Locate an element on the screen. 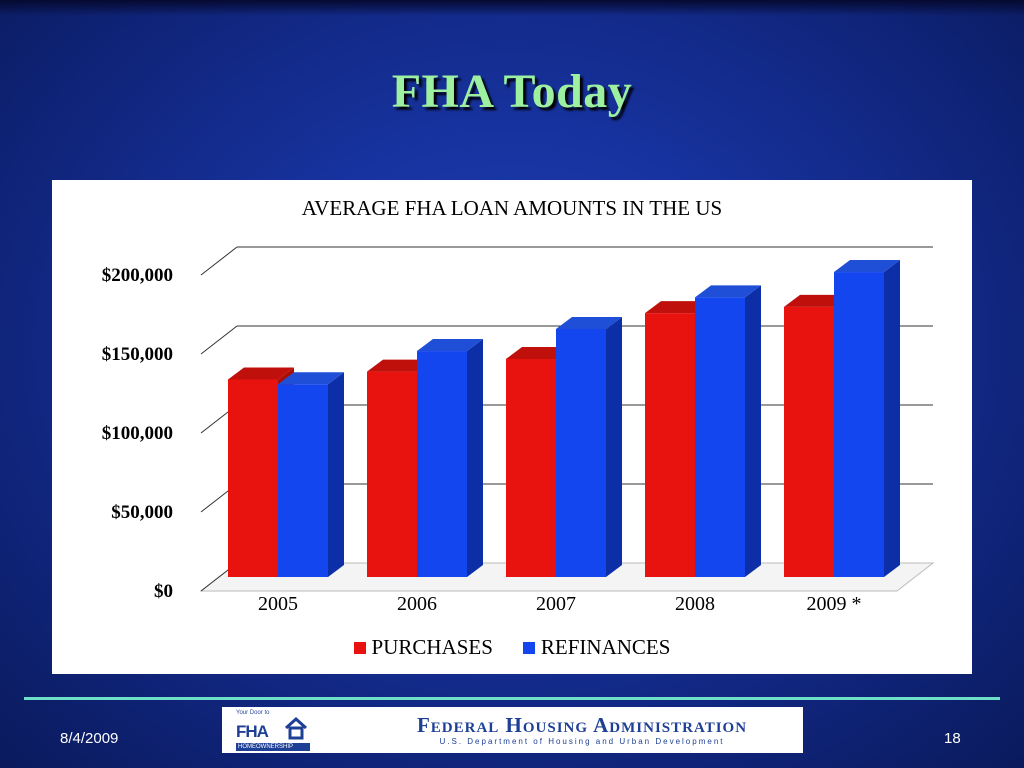 Image resolution: width=1024 pixels, height=768 pixels. y-tick-label: $100,000 is located at coordinates (137, 433).